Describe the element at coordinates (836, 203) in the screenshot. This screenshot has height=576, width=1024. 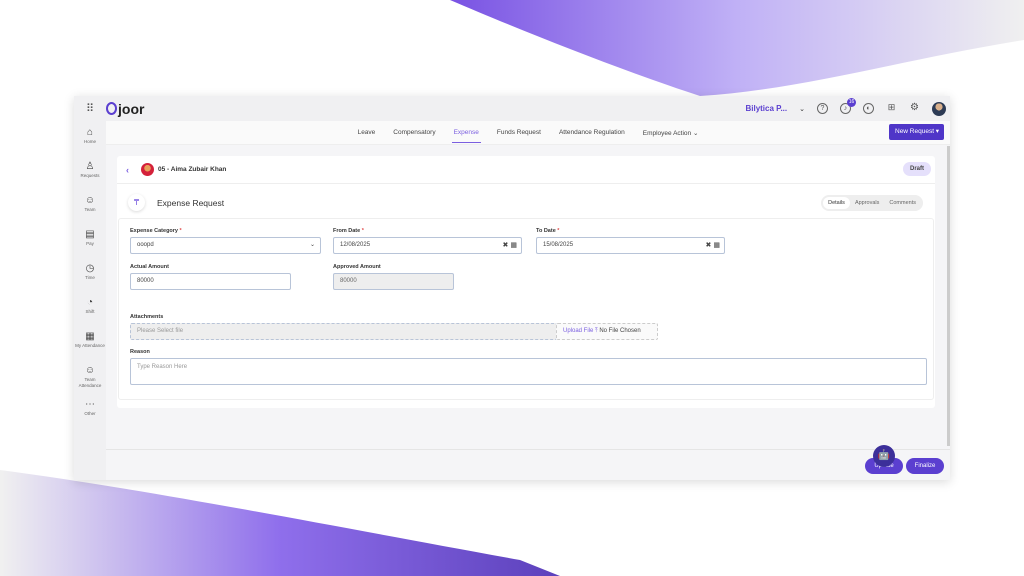
I see `segment-details: Details` at that location.